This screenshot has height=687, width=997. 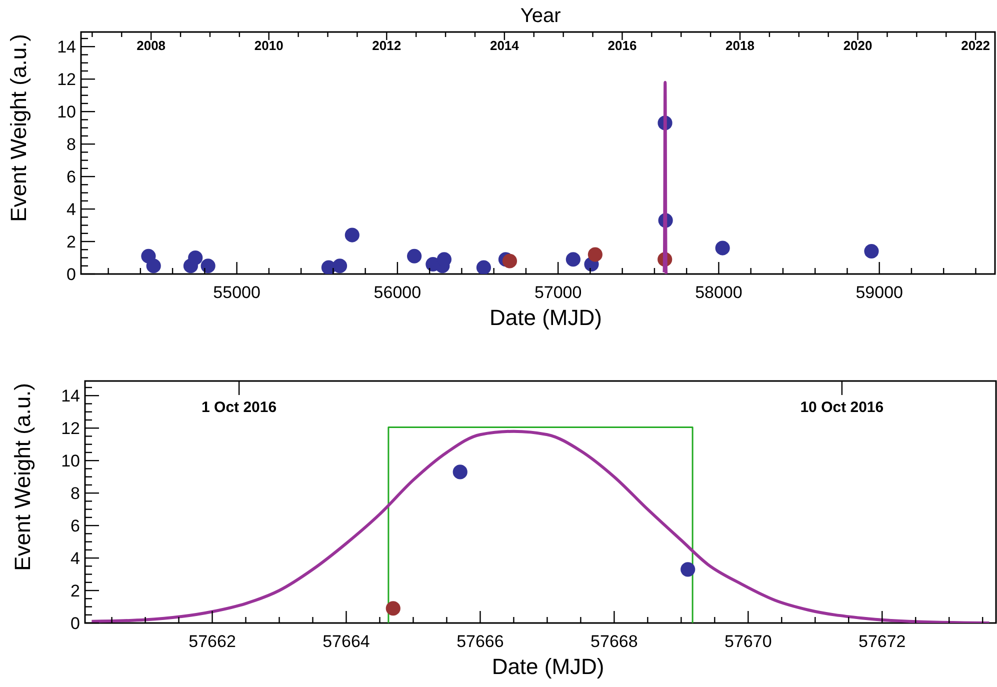 What do you see at coordinates (505, 45) in the screenshot?
I see `x2-tick-label: 2014` at bounding box center [505, 45].